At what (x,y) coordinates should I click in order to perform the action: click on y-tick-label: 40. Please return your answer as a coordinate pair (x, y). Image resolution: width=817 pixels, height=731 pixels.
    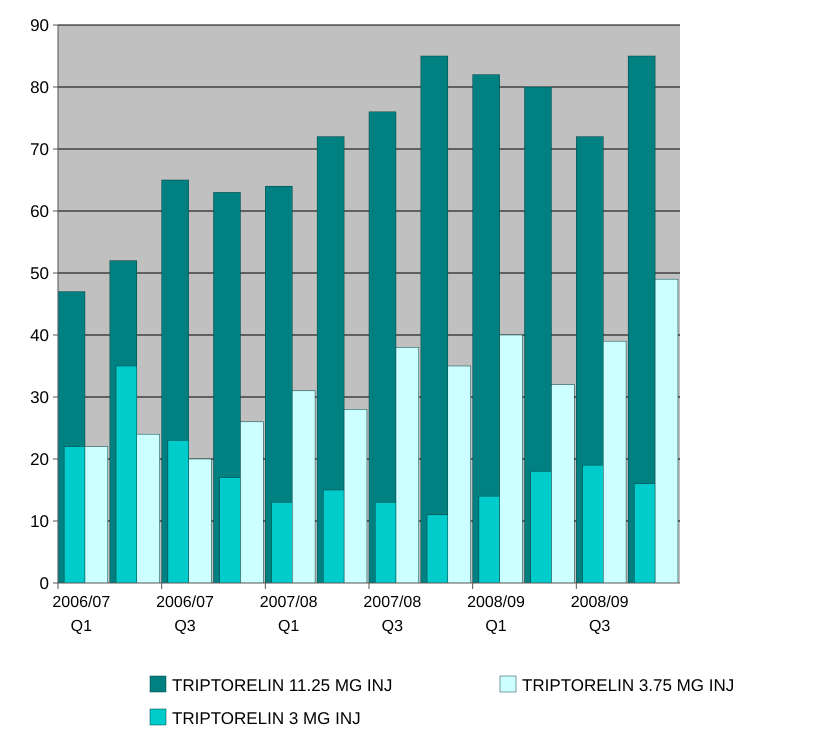
    Looking at the image, I should click on (39, 335).